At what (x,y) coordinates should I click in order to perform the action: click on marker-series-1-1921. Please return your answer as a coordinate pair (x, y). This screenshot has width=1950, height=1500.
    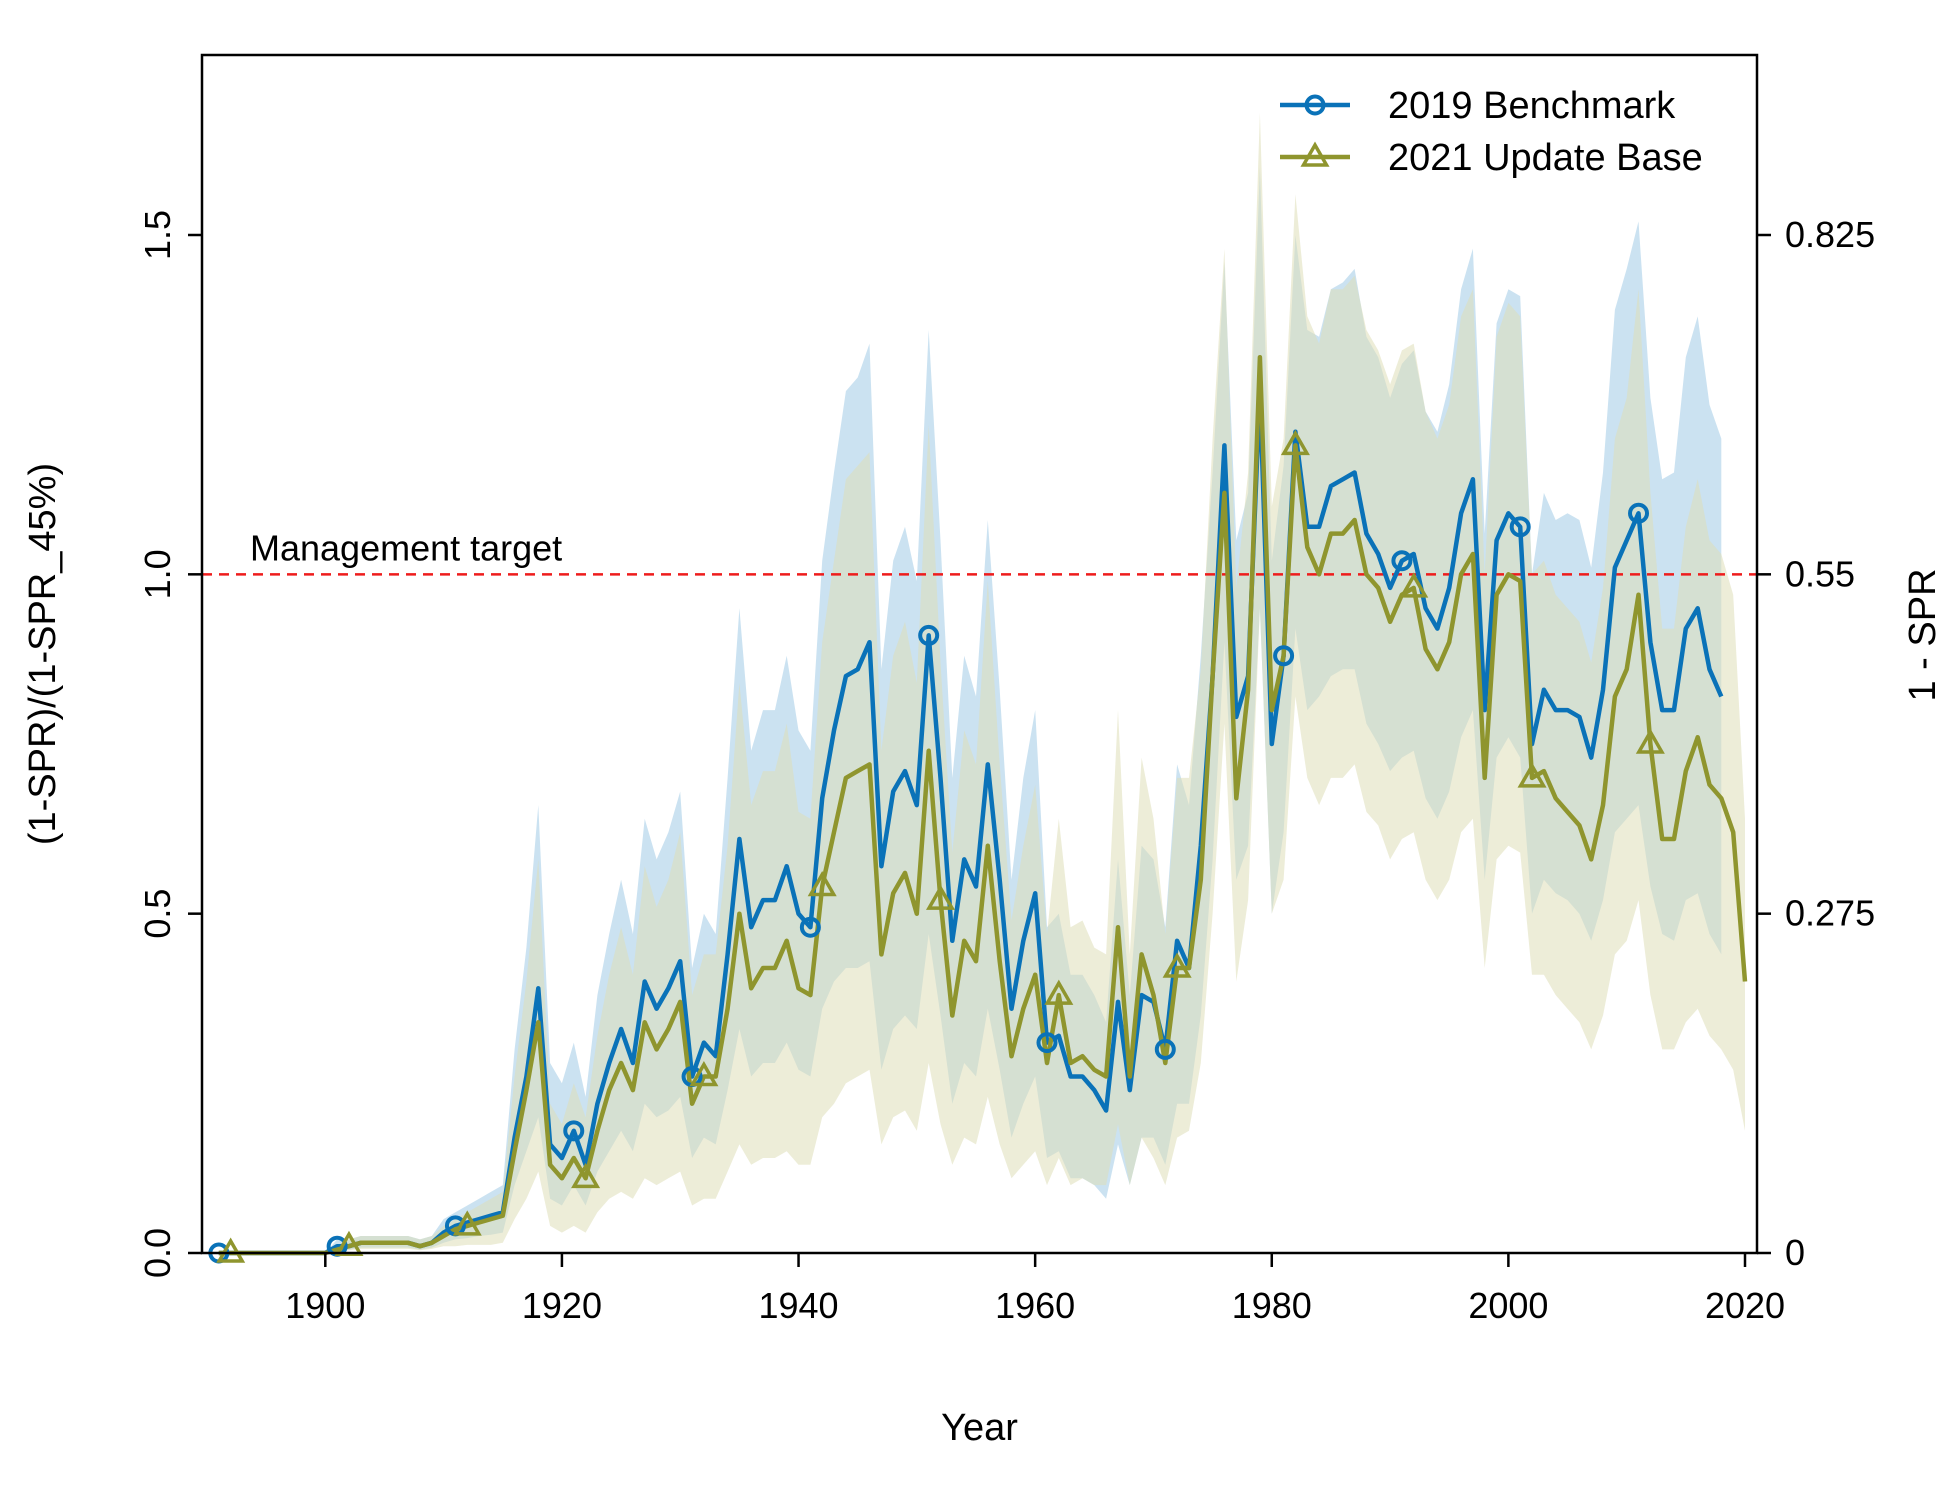
    Looking at the image, I should click on (574, 1131).